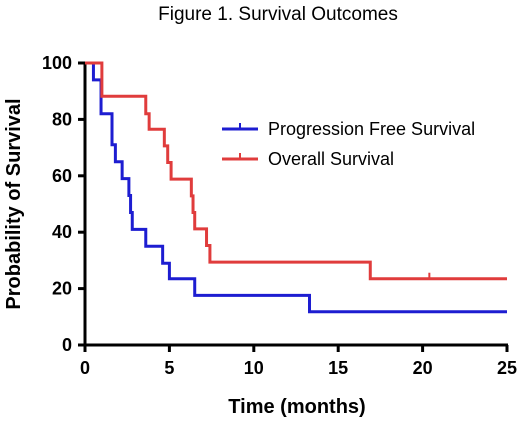 This screenshot has height=421, width=520. Describe the element at coordinates (371, 129) in the screenshot. I see `legend-label-pfs: Progression Free Survival` at that location.